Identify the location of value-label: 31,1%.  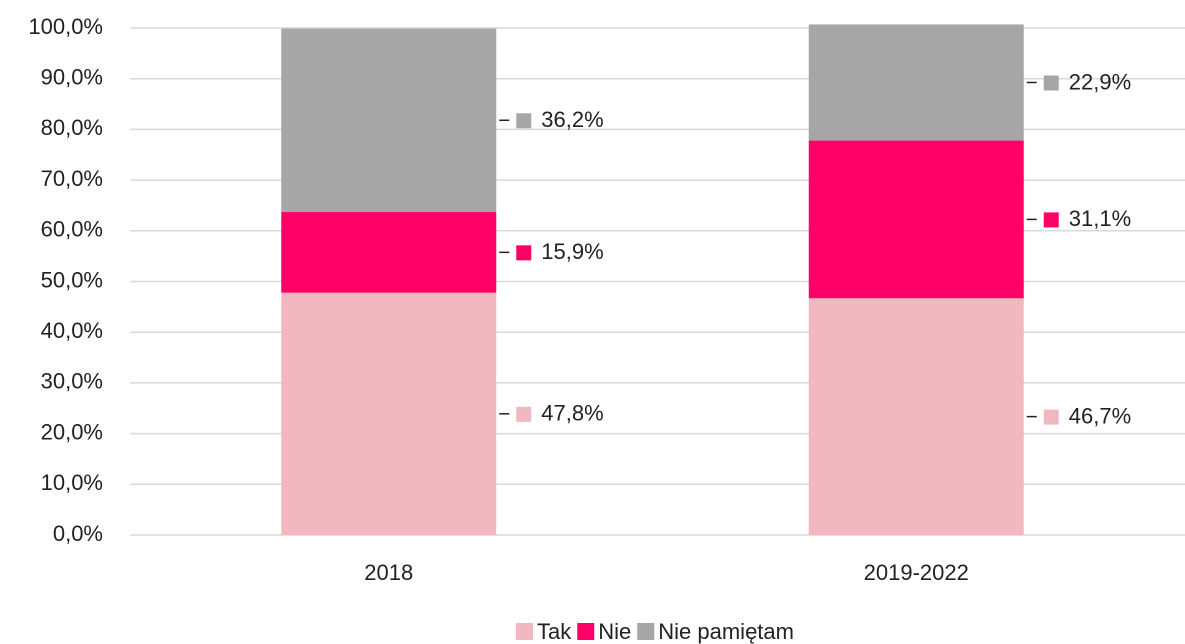
(1100, 218).